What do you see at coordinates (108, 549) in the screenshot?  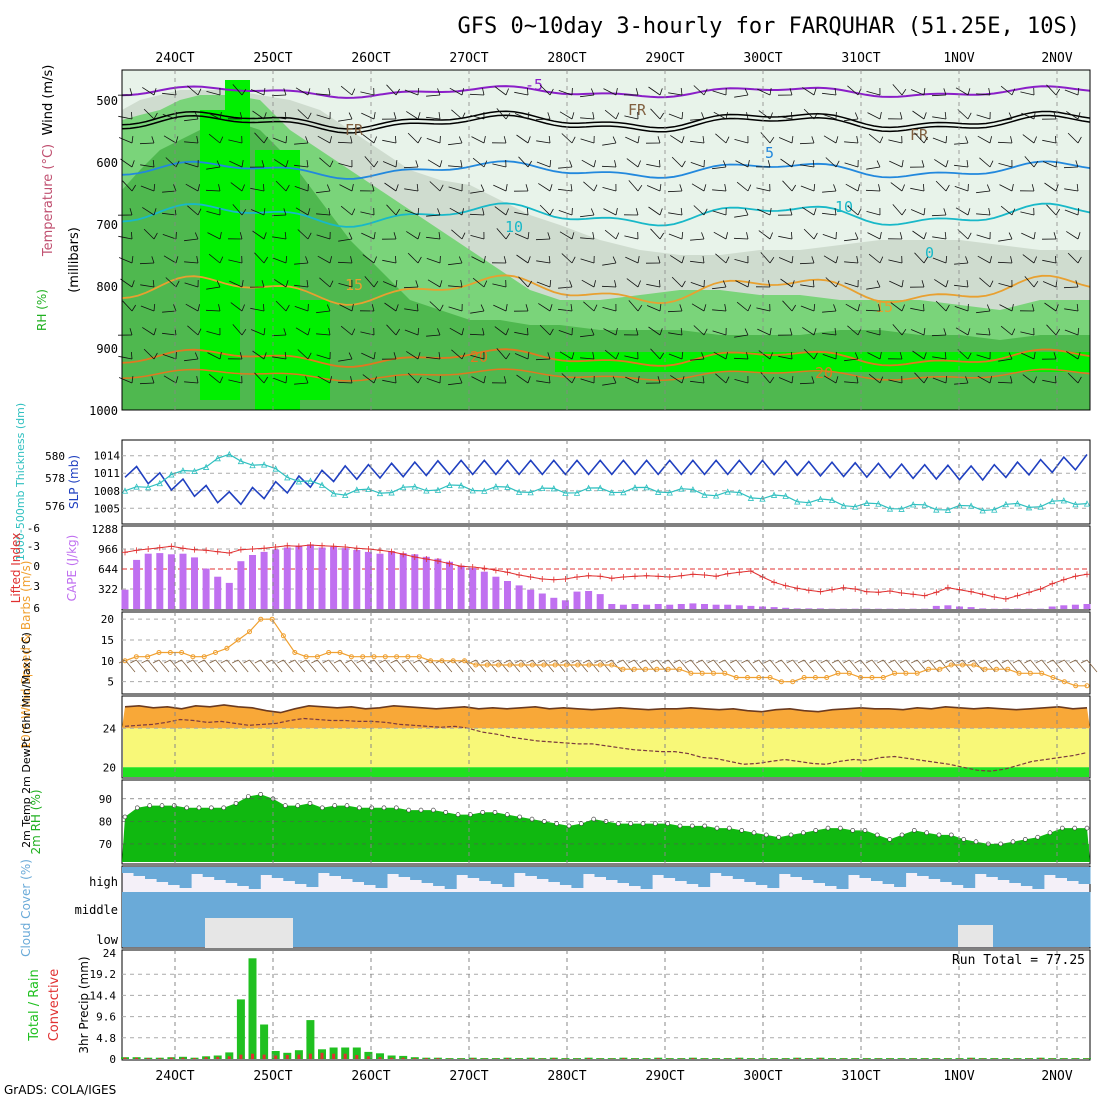 I see `cape-tick: 966` at bounding box center [108, 549].